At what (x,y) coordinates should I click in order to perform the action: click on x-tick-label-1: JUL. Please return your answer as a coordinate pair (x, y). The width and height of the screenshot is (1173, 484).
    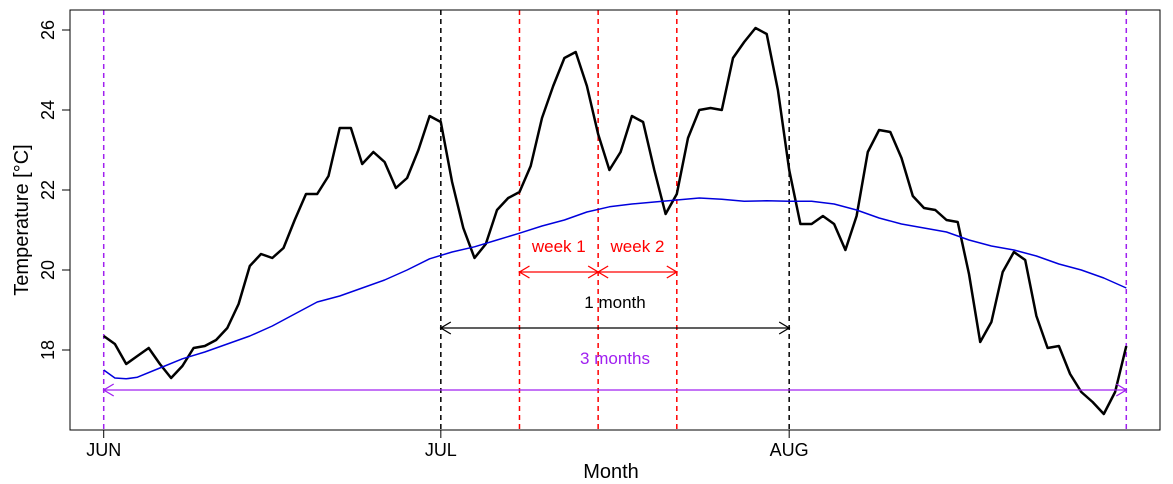
    Looking at the image, I should click on (441, 450).